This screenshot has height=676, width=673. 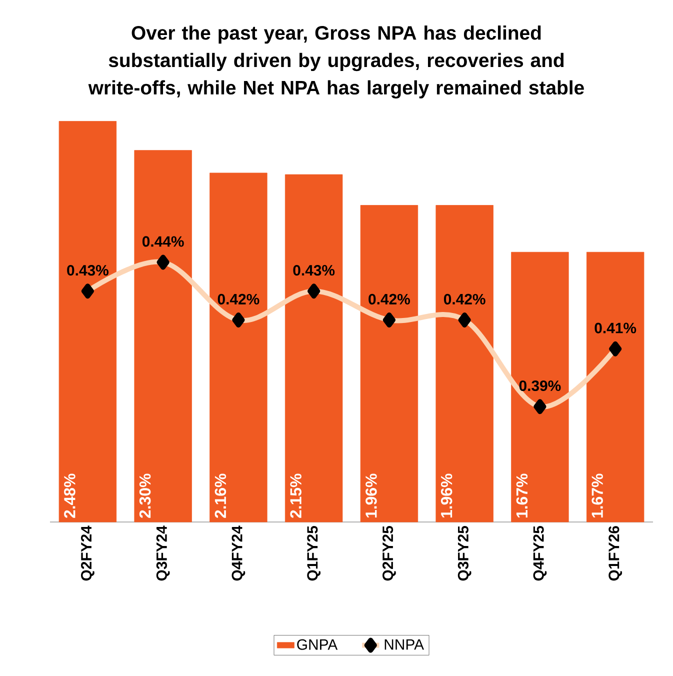 I want to click on x-tick-label: Q3FY24, so click(x=163, y=553).